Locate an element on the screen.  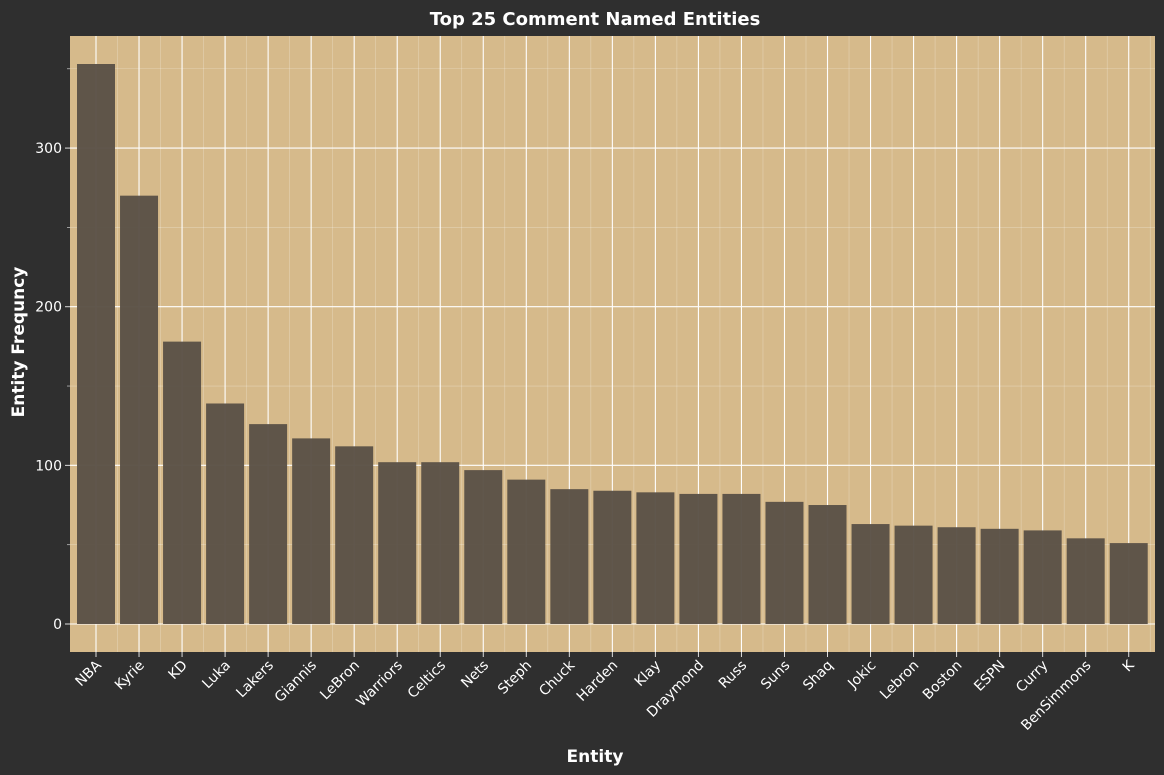
bar-steph is located at coordinates (526, 551).